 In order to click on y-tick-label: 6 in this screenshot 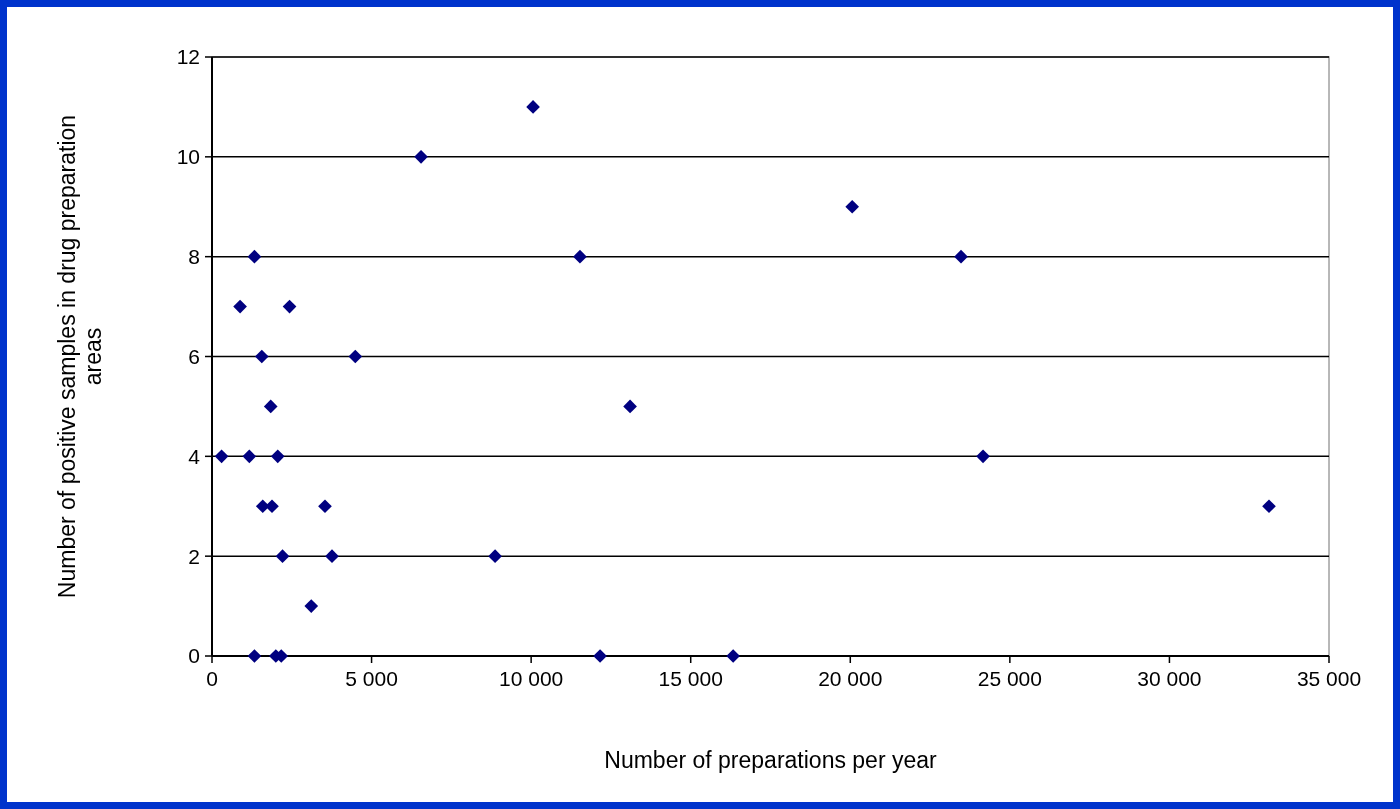, I will do `click(194, 356)`.